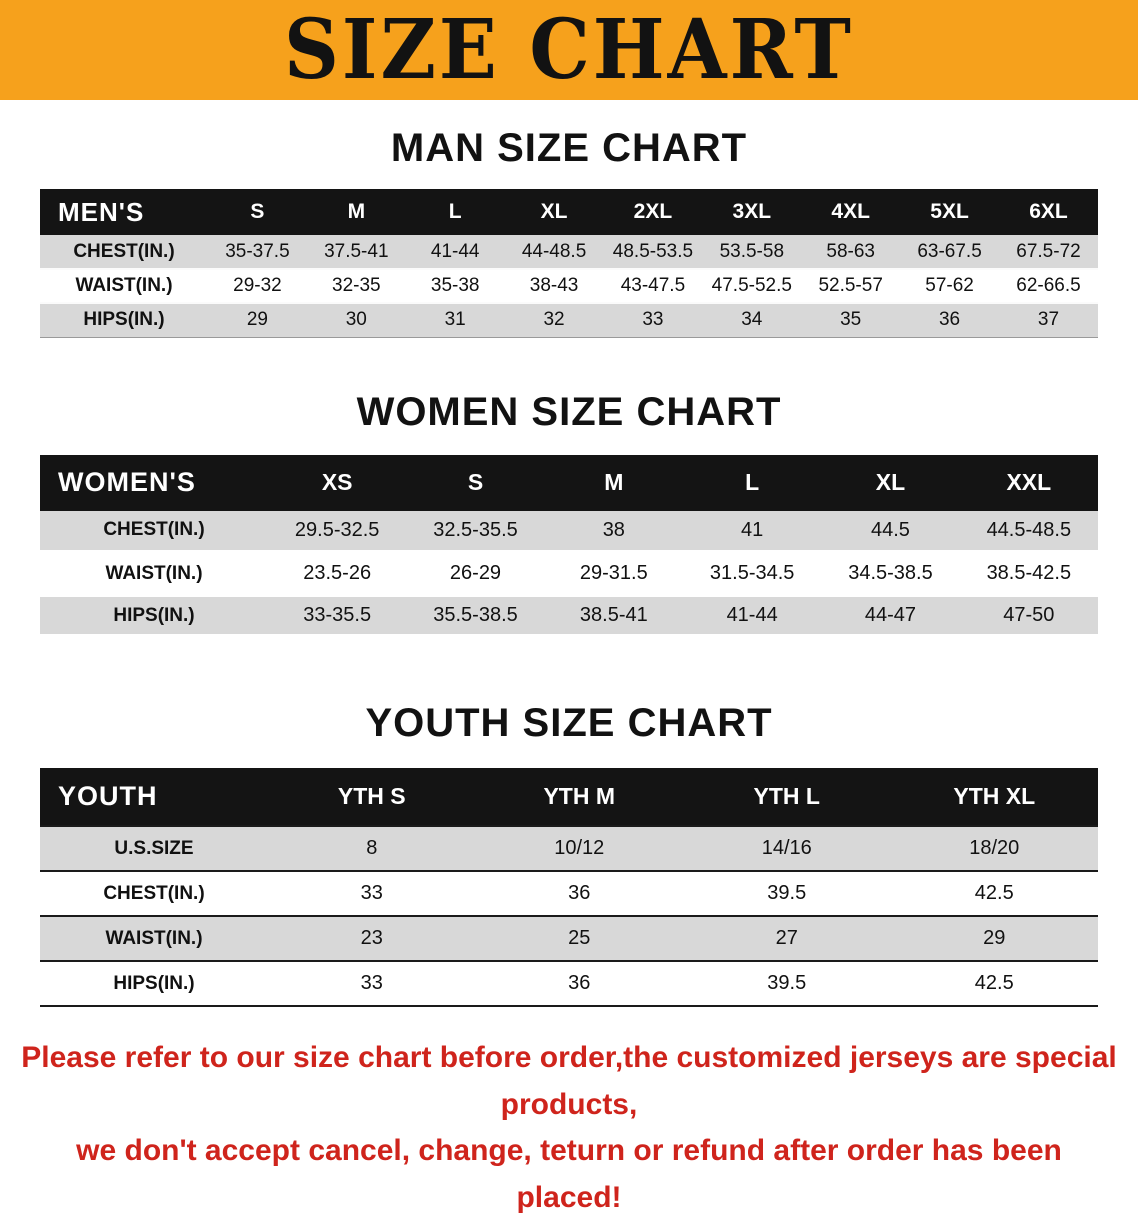  What do you see at coordinates (257, 286) in the screenshot?
I see `size-value-cell: 29-32` at bounding box center [257, 286].